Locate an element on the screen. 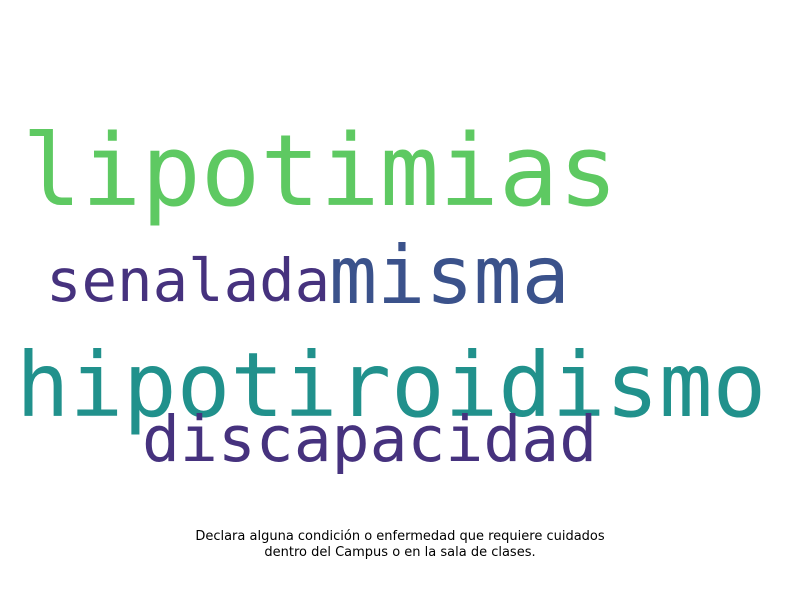  word-lipotimias: lipotimias is located at coordinates (320, 171).